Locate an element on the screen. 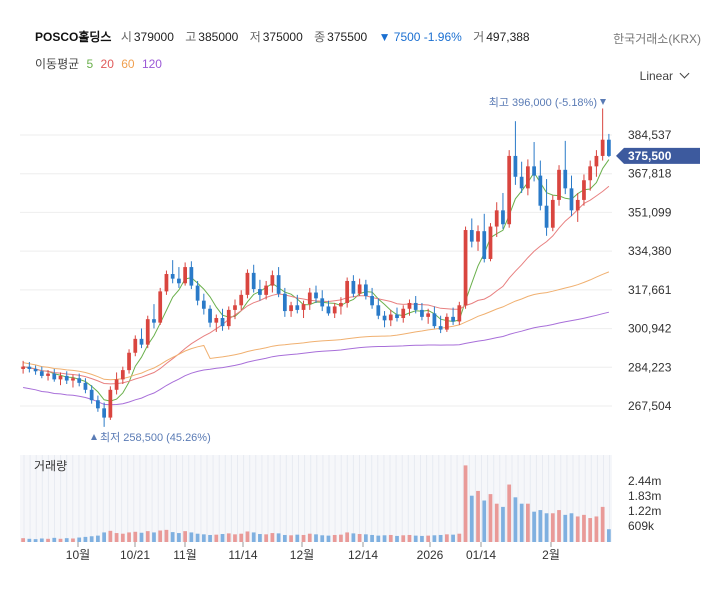 Image resolution: width=713 pixels, height=598 pixels. open-value: 379000 is located at coordinates (153, 37).